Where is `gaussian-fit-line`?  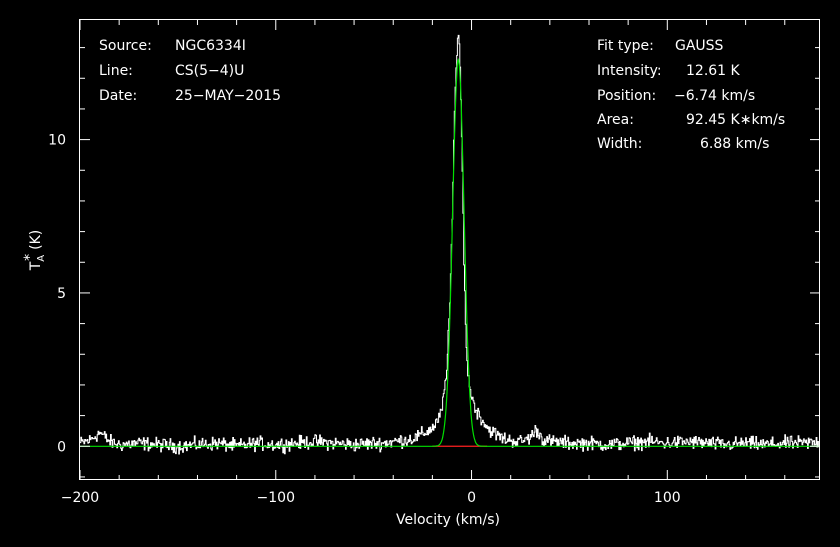 gaussian-fit-line is located at coordinates (457, 252).